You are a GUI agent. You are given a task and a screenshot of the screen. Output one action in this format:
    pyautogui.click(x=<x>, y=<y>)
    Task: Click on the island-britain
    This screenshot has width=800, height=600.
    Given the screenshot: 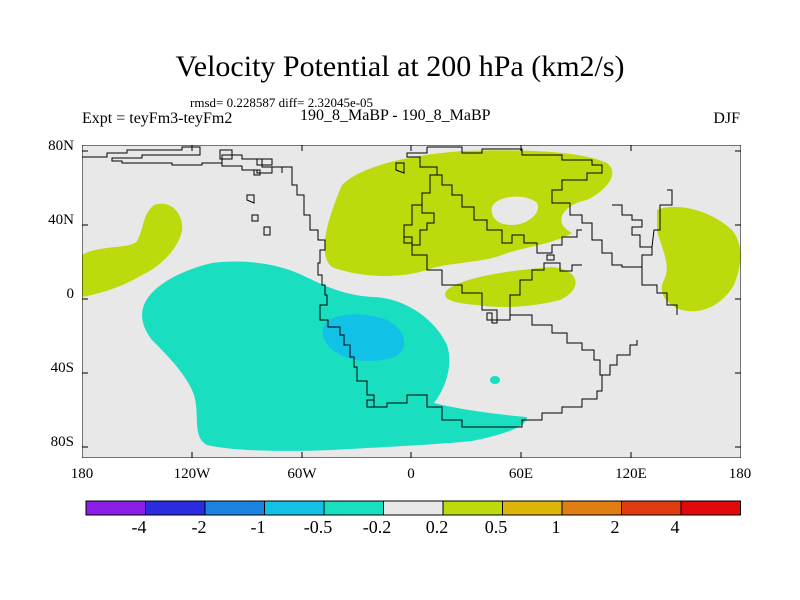 What is the action you would take?
    pyautogui.click(x=400, y=168)
    